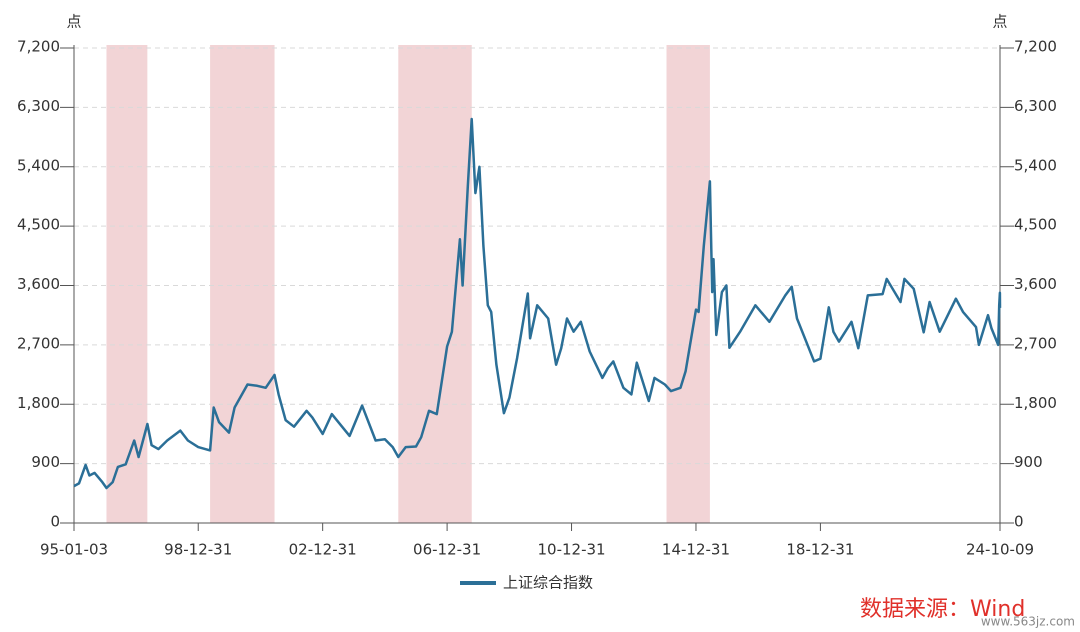  What do you see at coordinates (55, 522) in the screenshot?
I see `y-tick-label: 0` at bounding box center [55, 522].